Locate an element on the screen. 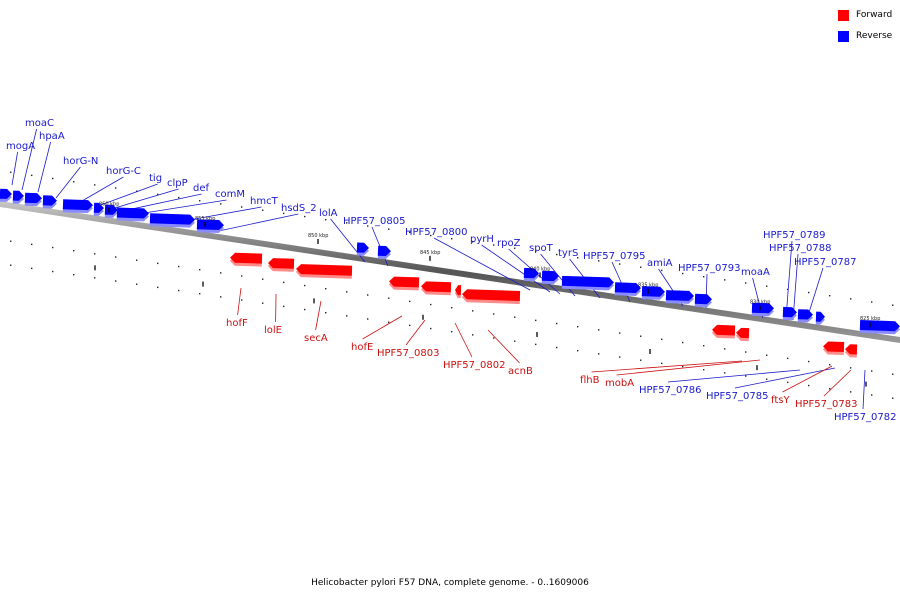 The image size is (900, 600). gene-label-lole: lolE is located at coordinates (273, 330).